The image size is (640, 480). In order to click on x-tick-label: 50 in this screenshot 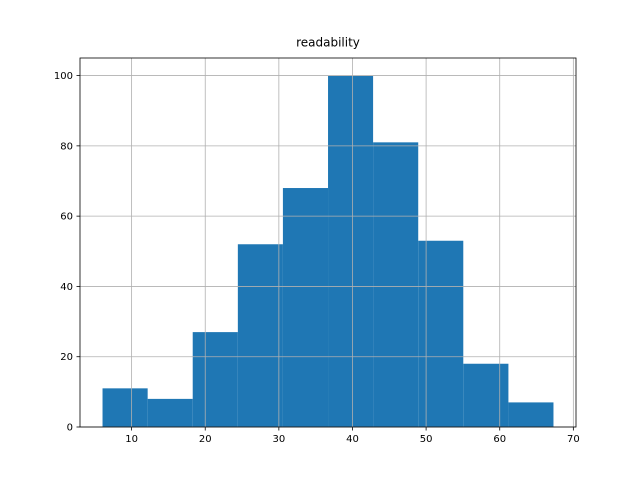, I will do `click(426, 439)`.